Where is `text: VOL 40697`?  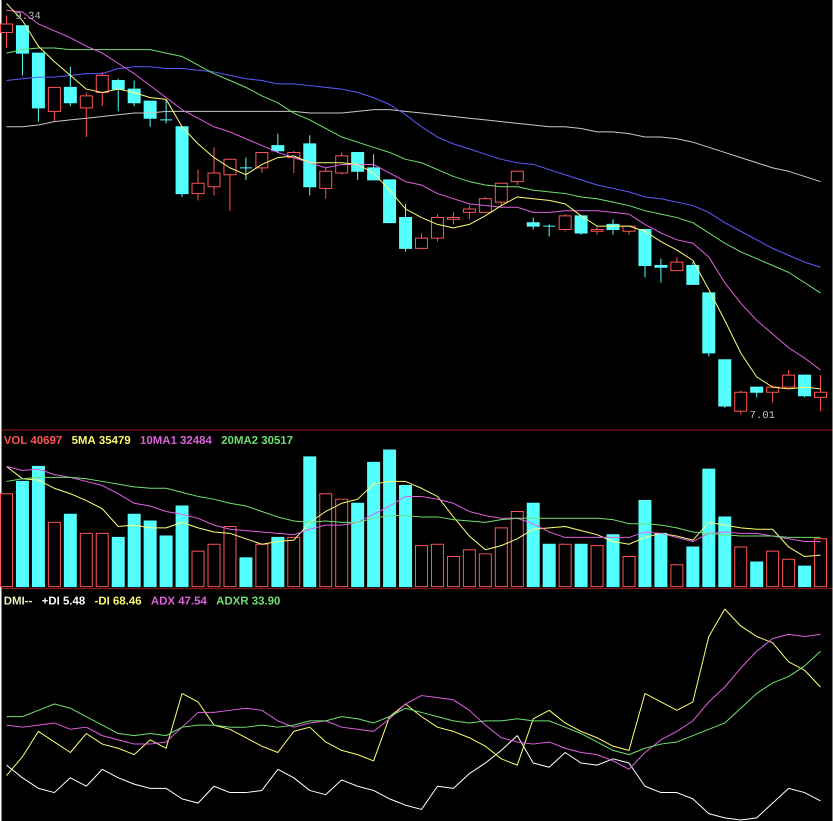 text: VOL 40697 is located at coordinates (33, 440).